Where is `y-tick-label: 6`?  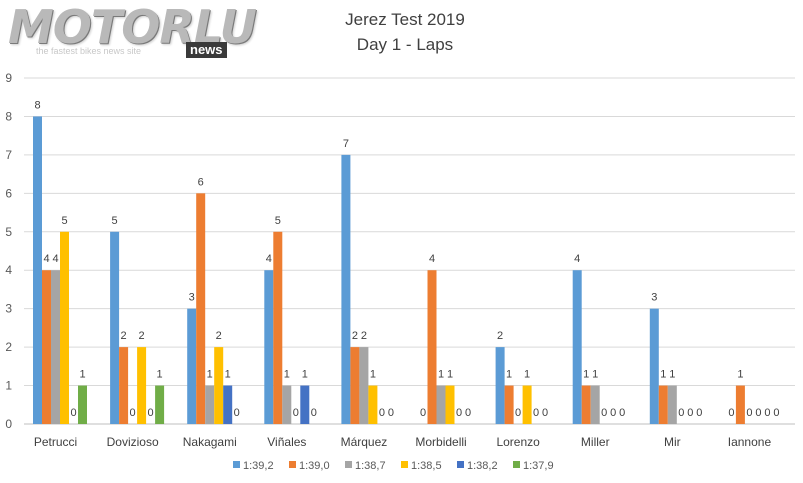 y-tick-label: 6 is located at coordinates (8, 193).